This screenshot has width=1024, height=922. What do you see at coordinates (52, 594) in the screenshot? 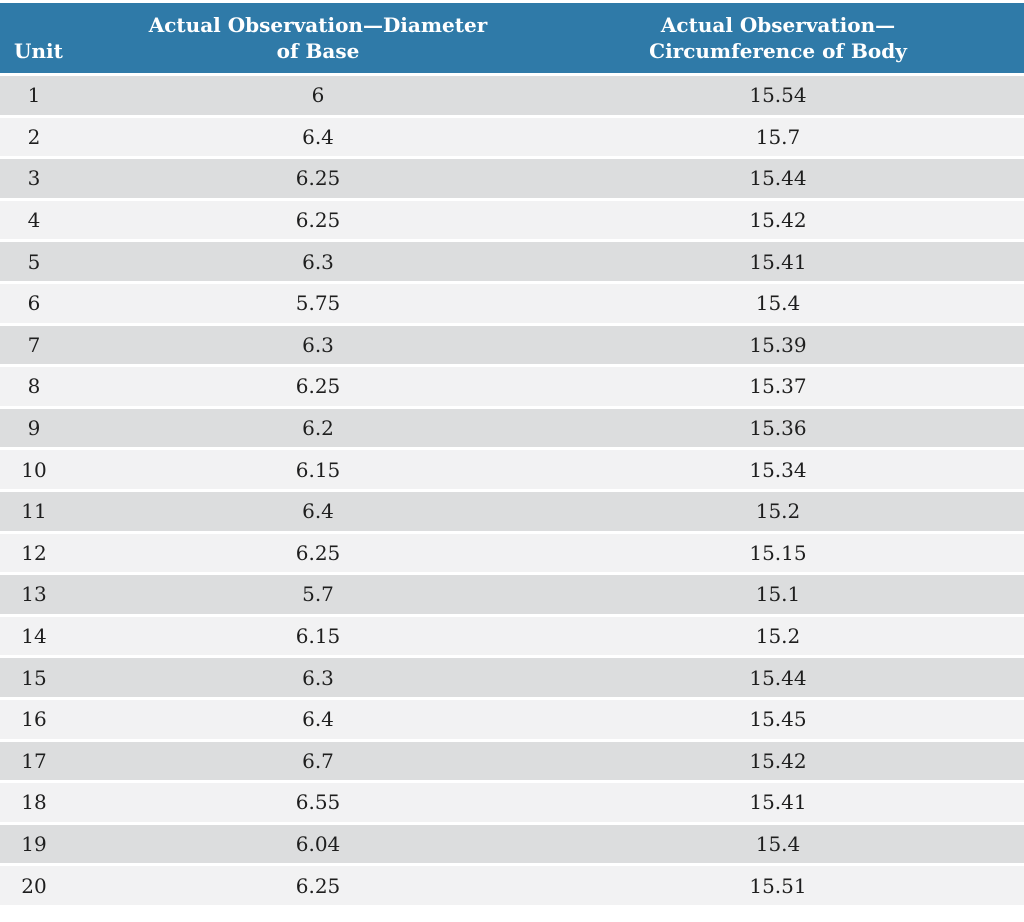
I see `unit-cell: 13` at bounding box center [52, 594].